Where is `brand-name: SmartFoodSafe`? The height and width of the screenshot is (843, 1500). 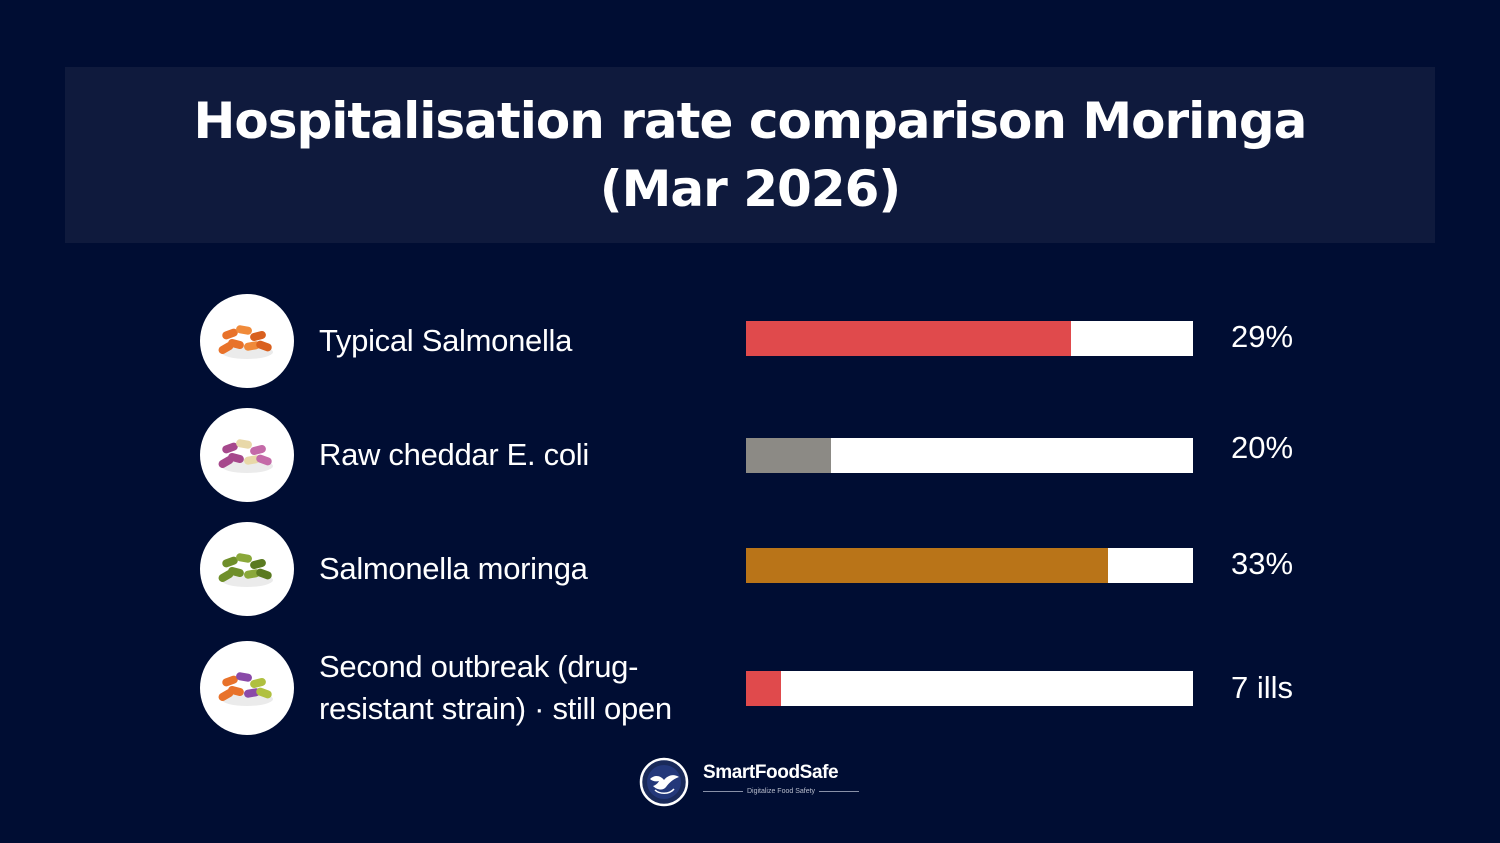
brand-name: SmartFoodSafe is located at coordinates (771, 772).